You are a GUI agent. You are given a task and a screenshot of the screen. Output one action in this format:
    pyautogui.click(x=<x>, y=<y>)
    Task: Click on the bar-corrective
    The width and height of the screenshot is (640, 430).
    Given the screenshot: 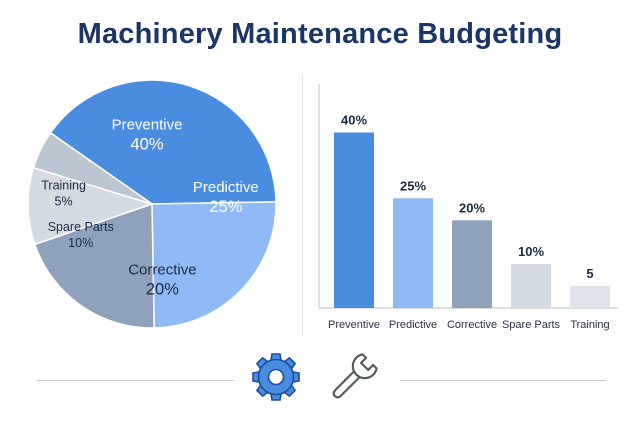 What is the action you would take?
    pyautogui.click(x=472, y=264)
    